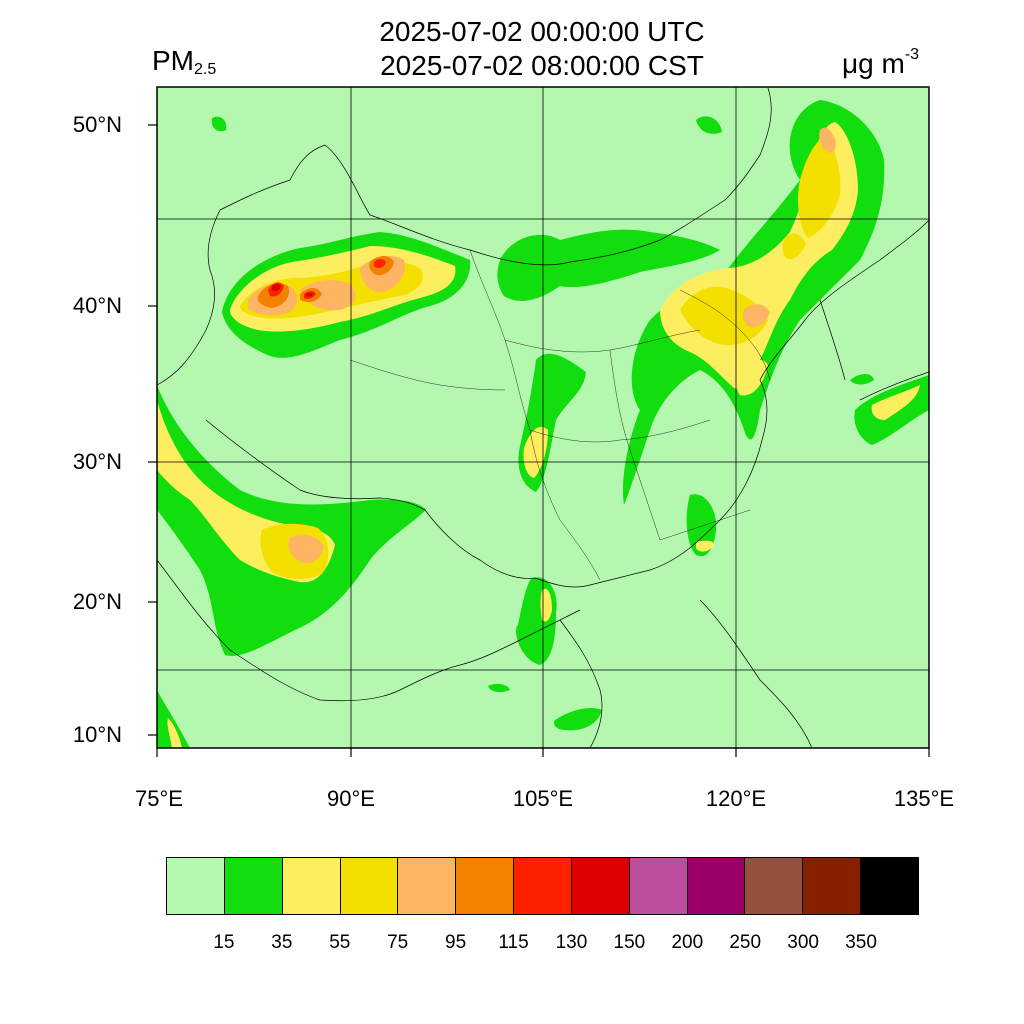 This screenshot has width=1024, height=1024. Describe the element at coordinates (873, 63) in the screenshot. I see `units-text: μg m` at that location.